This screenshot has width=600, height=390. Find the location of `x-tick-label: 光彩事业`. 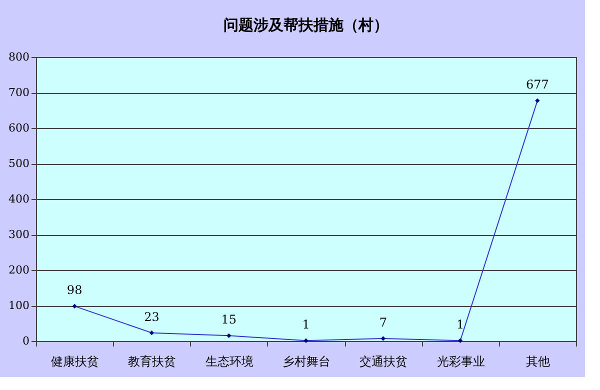

x-tick-label: 光彩事业 is located at coordinates (460, 361).